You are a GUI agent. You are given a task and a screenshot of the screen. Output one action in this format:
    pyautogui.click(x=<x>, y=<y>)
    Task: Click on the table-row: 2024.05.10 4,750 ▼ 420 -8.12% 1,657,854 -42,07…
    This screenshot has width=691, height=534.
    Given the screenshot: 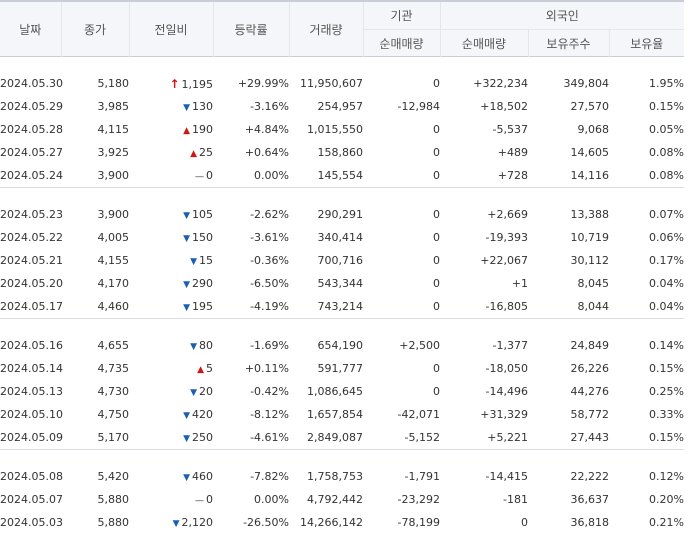 What is the action you would take?
    pyautogui.click(x=342, y=414)
    